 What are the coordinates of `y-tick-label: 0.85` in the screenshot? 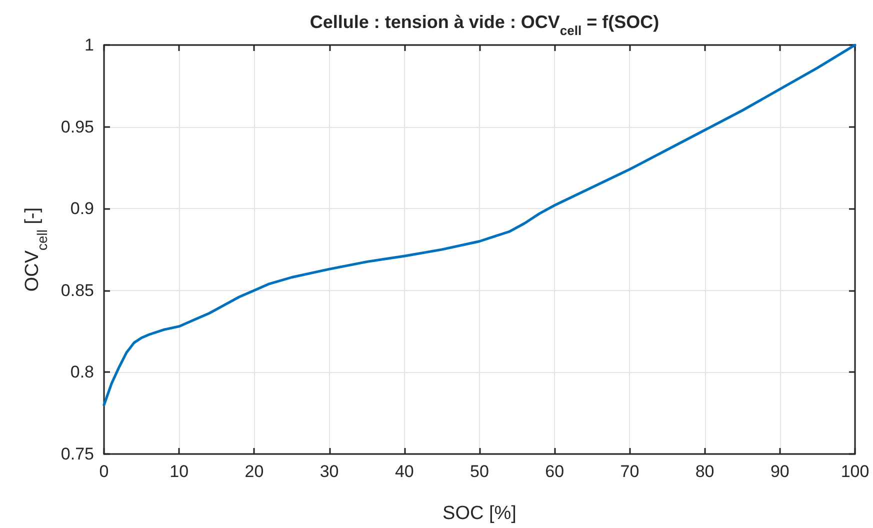 It's located at (77, 290).